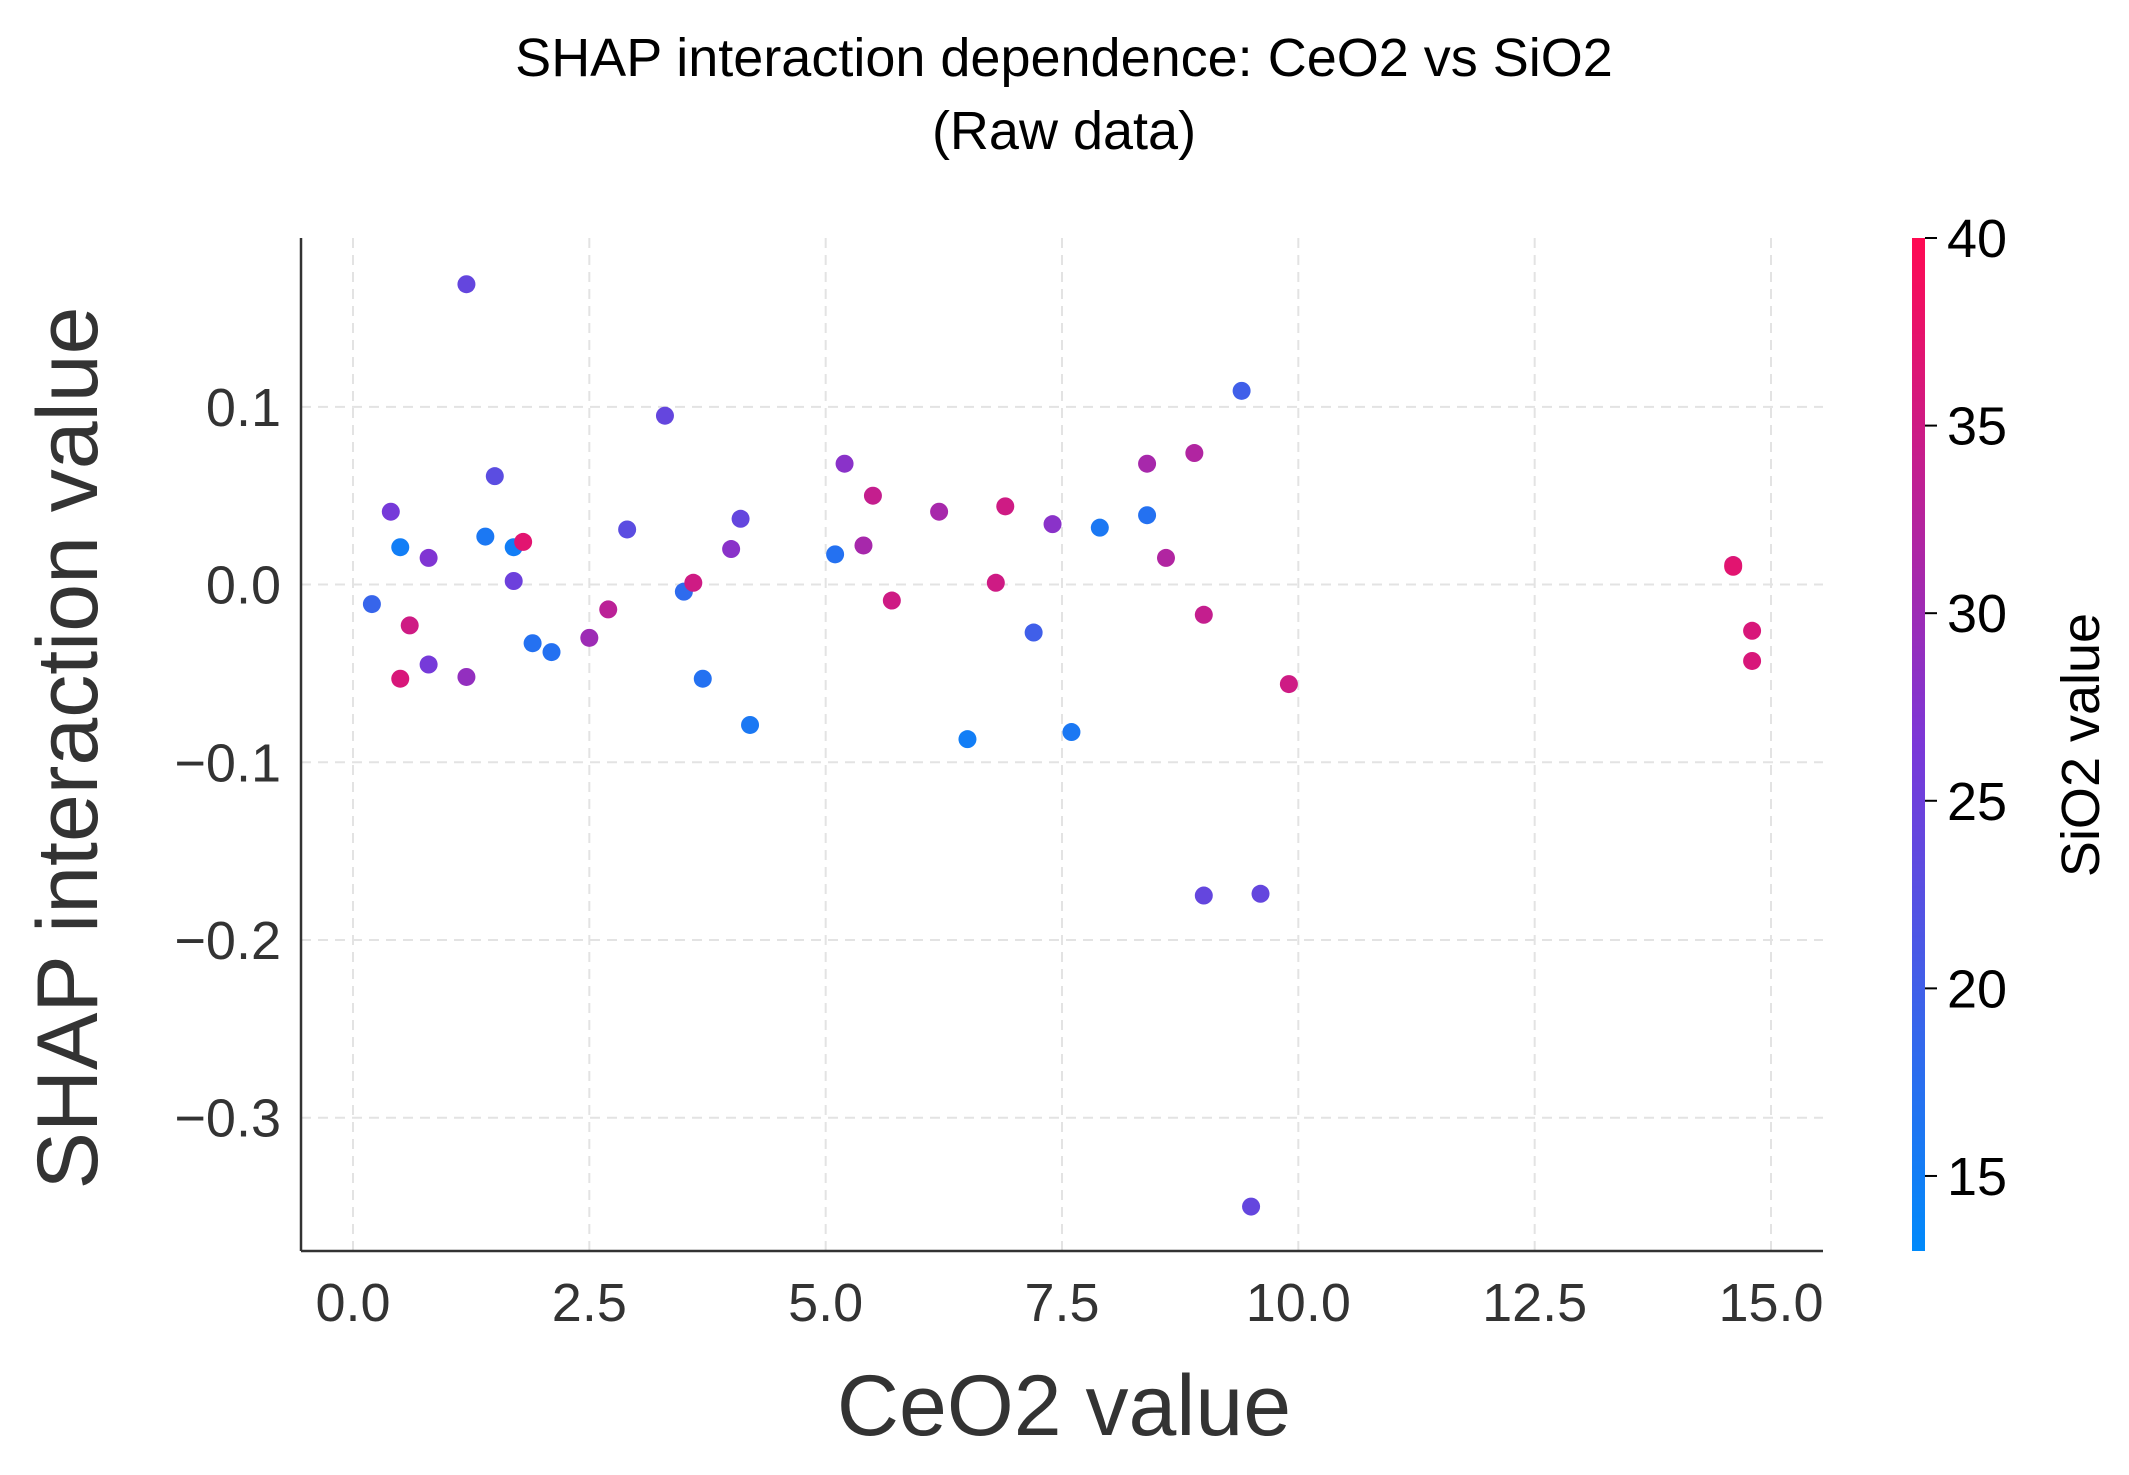  Describe the element at coordinates (1977, 427) in the screenshot. I see `colorbar-tick-label: 35` at that location.